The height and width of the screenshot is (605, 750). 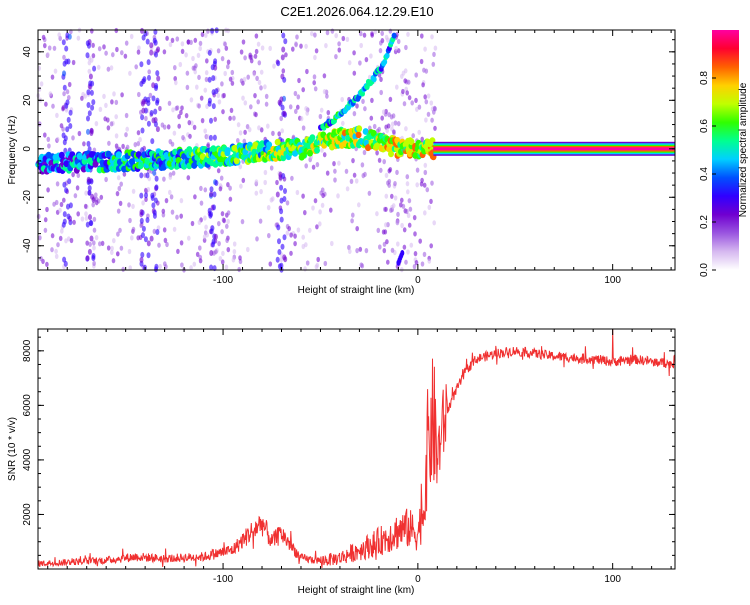 What do you see at coordinates (394, 35) in the screenshot?
I see `branch-blob` at bounding box center [394, 35].